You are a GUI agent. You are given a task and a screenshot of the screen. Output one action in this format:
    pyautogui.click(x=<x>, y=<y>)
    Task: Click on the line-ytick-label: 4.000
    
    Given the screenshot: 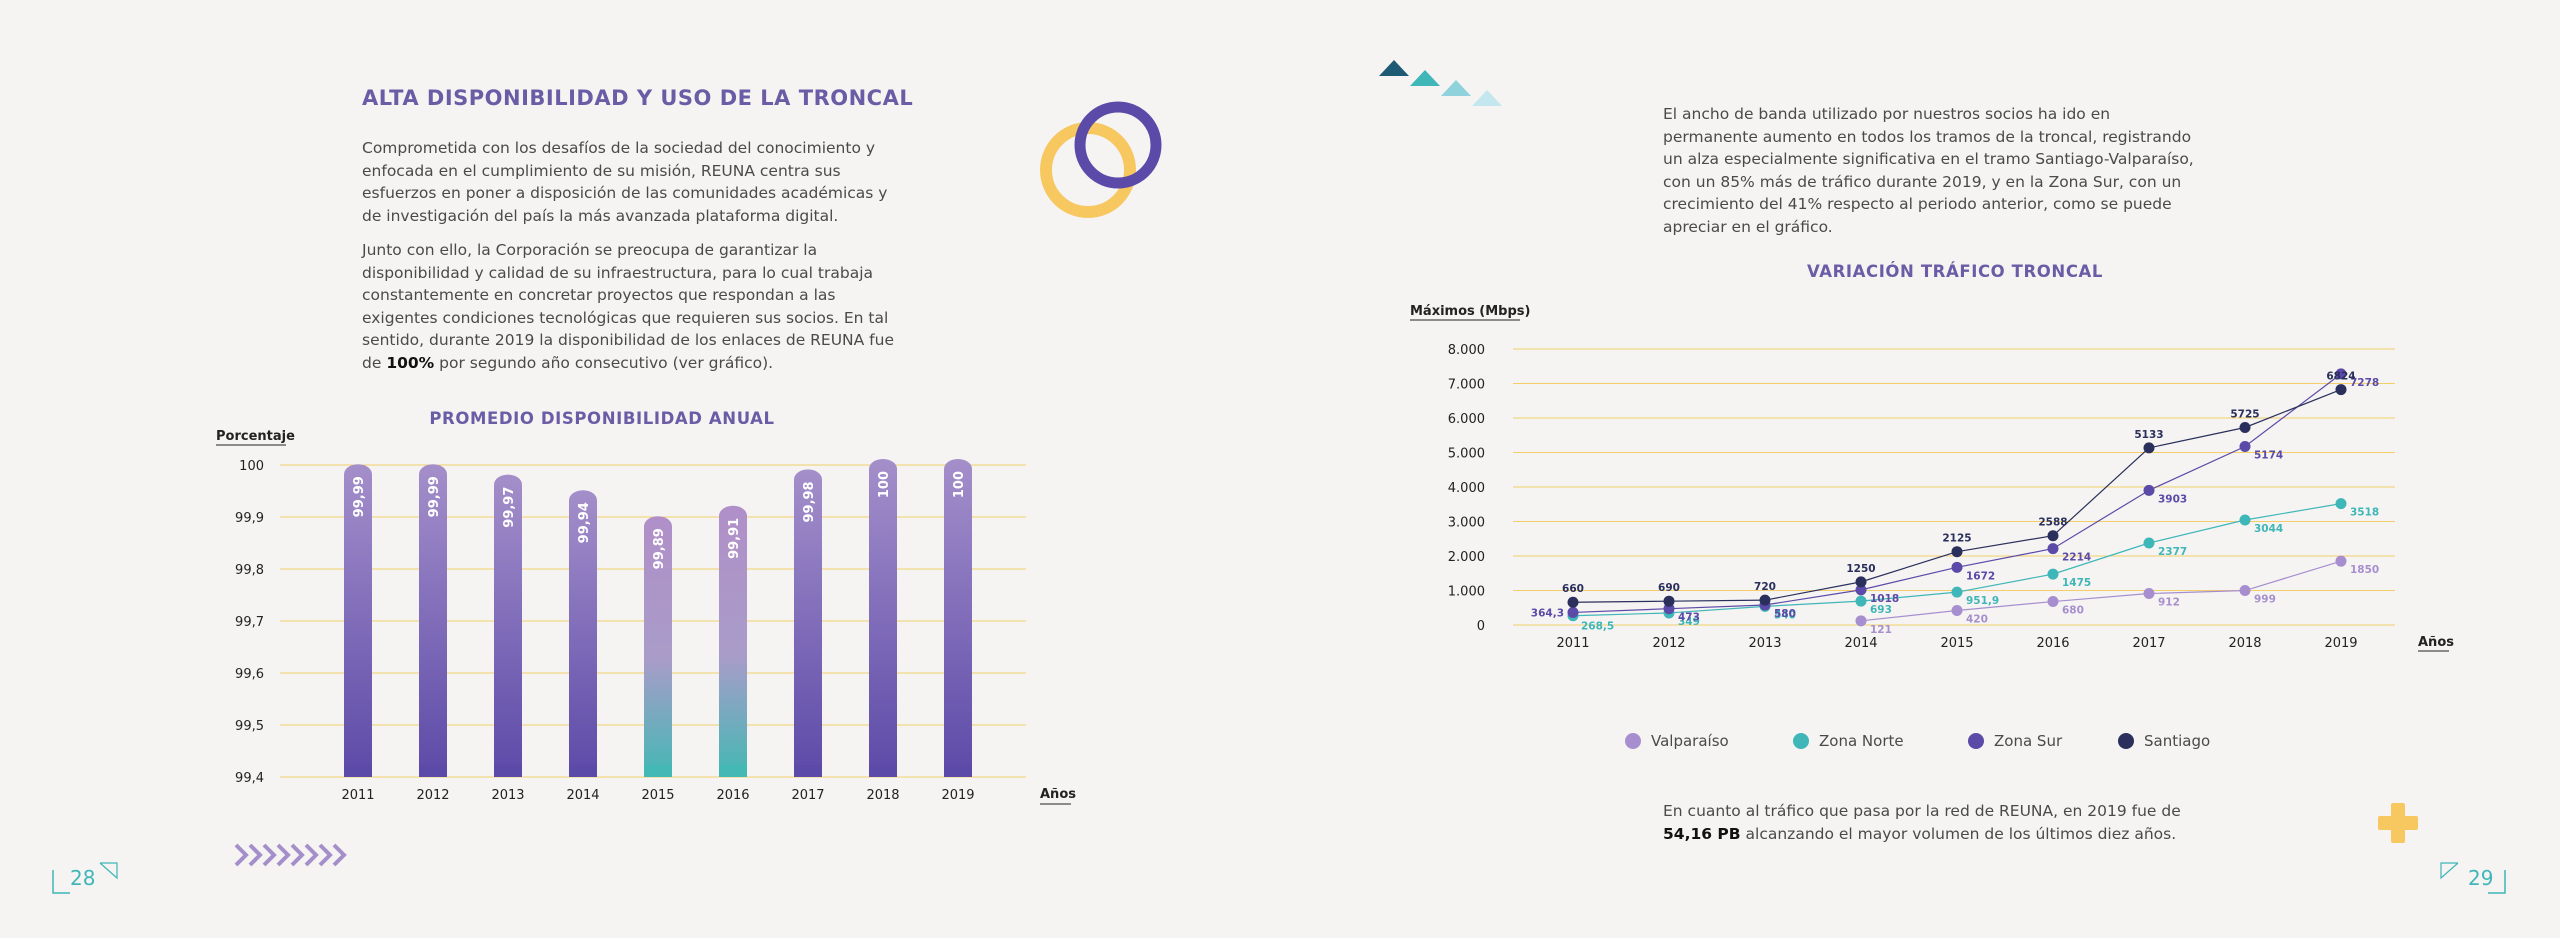 What is the action you would take?
    pyautogui.click(x=1466, y=488)
    